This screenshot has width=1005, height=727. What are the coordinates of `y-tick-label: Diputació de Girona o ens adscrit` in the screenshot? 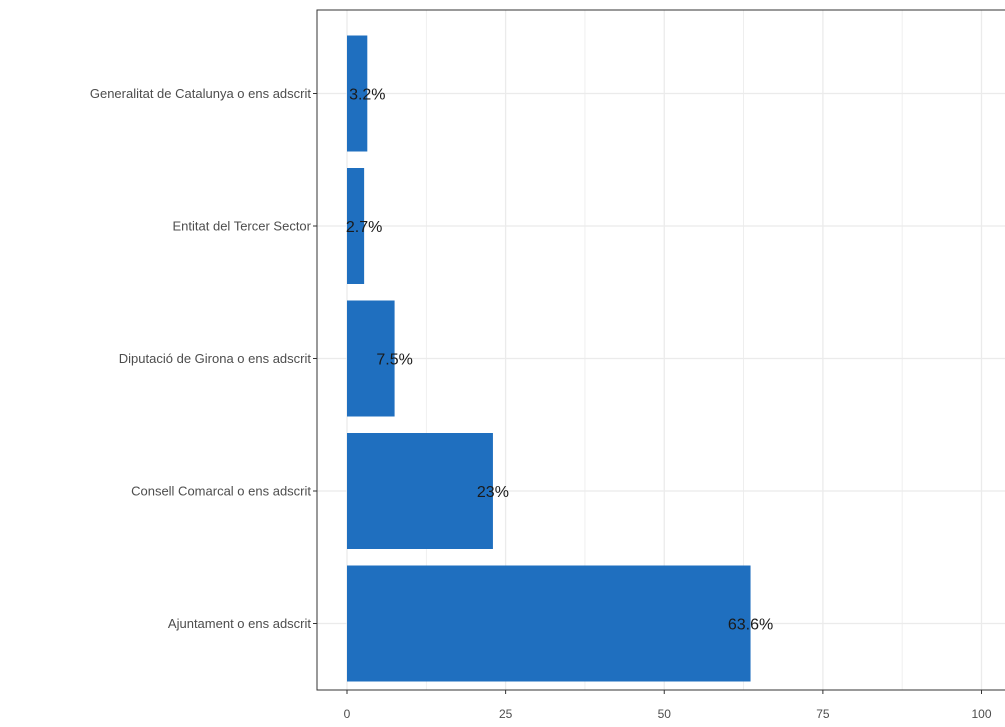 It's located at (215, 358).